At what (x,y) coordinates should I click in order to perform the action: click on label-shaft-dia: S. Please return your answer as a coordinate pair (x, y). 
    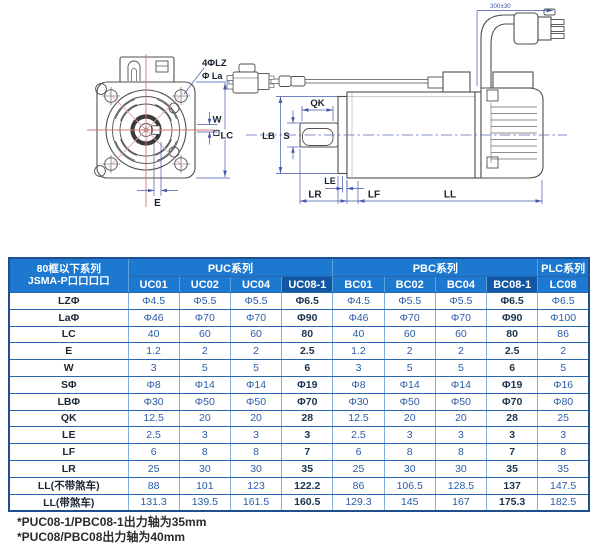
    Looking at the image, I should click on (286, 136).